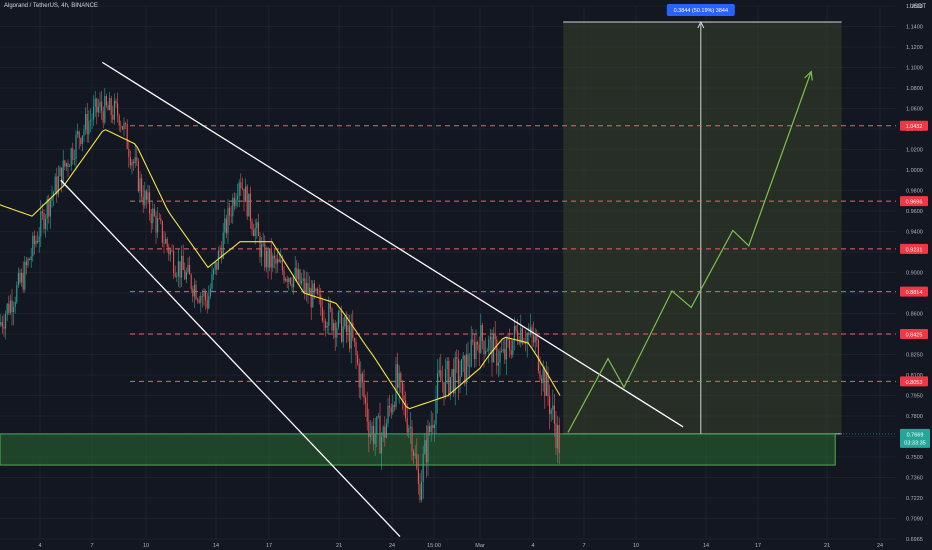 The width and height of the screenshot is (932, 550). Describe the element at coordinates (808, 75) in the screenshot. I see `projection-arrowhead` at that location.